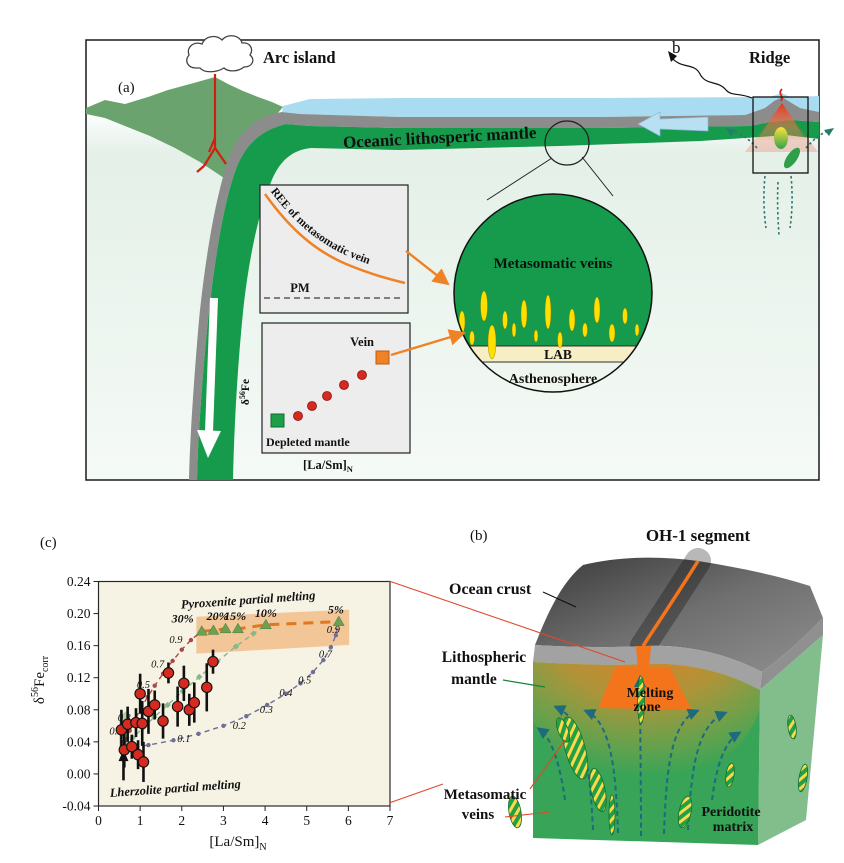 Image resolution: width=844 pixels, height=863 pixels. Describe the element at coordinates (474, 679) in the screenshot. I see `lithospheric-mantle-label-2: mantle` at that location.